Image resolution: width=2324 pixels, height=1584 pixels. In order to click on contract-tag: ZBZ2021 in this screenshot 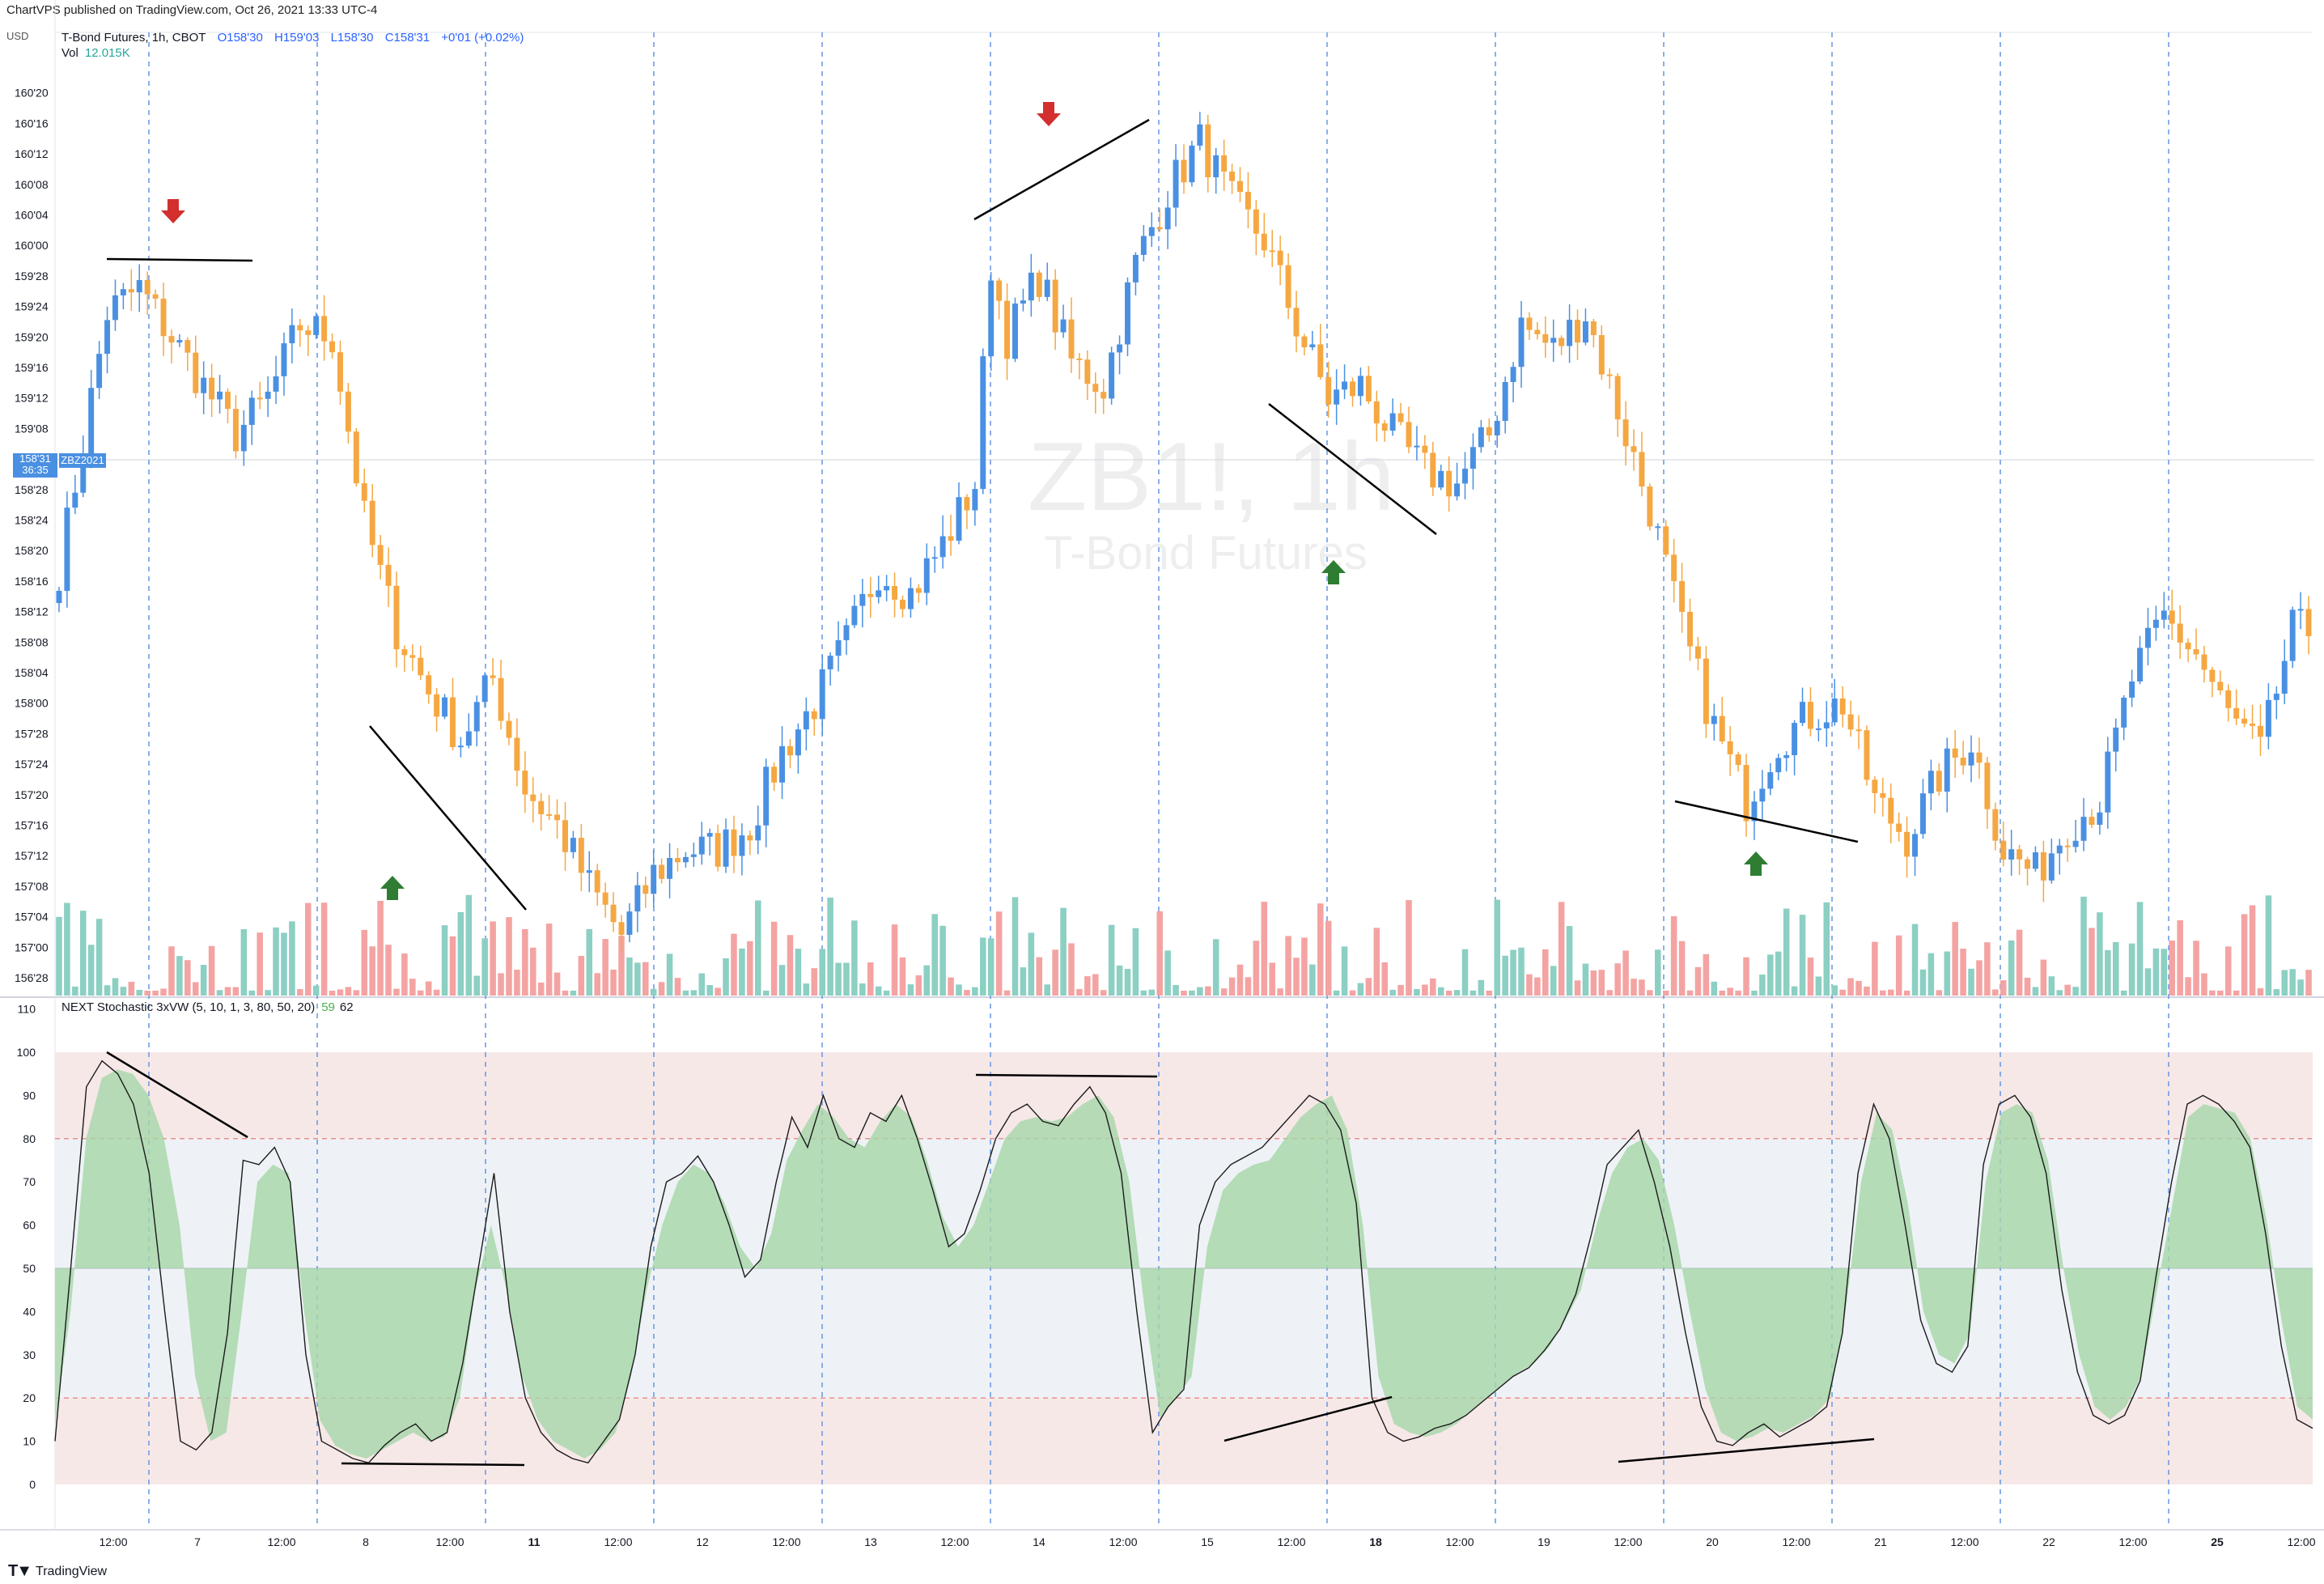, I will do `click(82, 461)`.